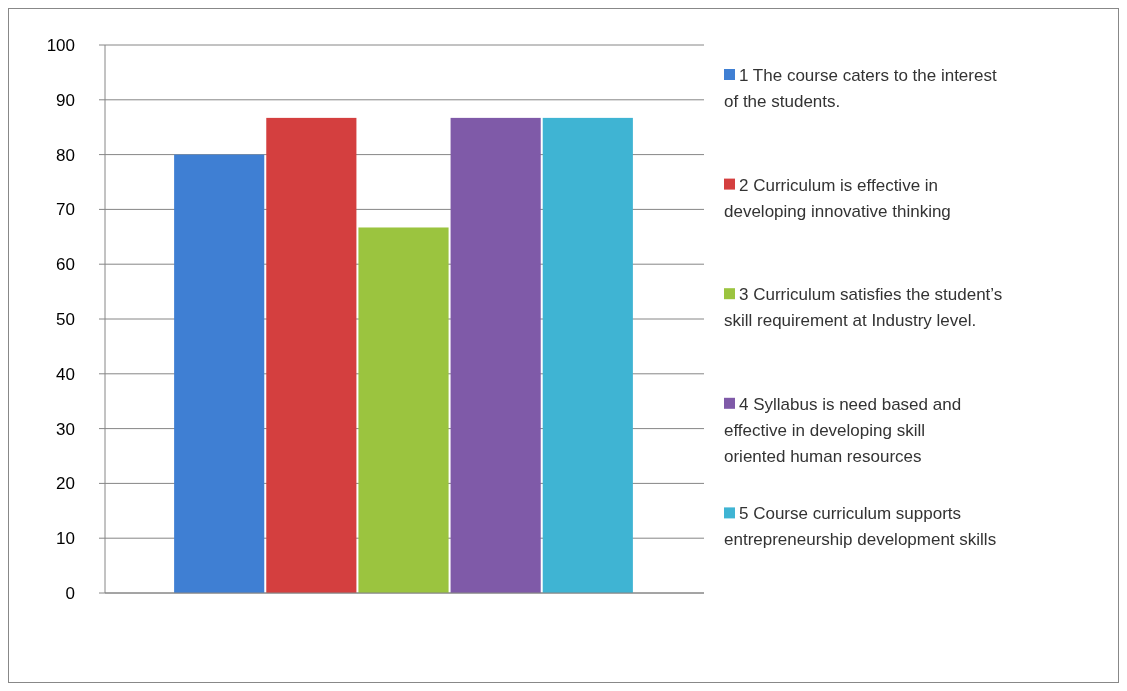  Describe the element at coordinates (65, 429) in the screenshot. I see `y-tick-label: 30` at that location.